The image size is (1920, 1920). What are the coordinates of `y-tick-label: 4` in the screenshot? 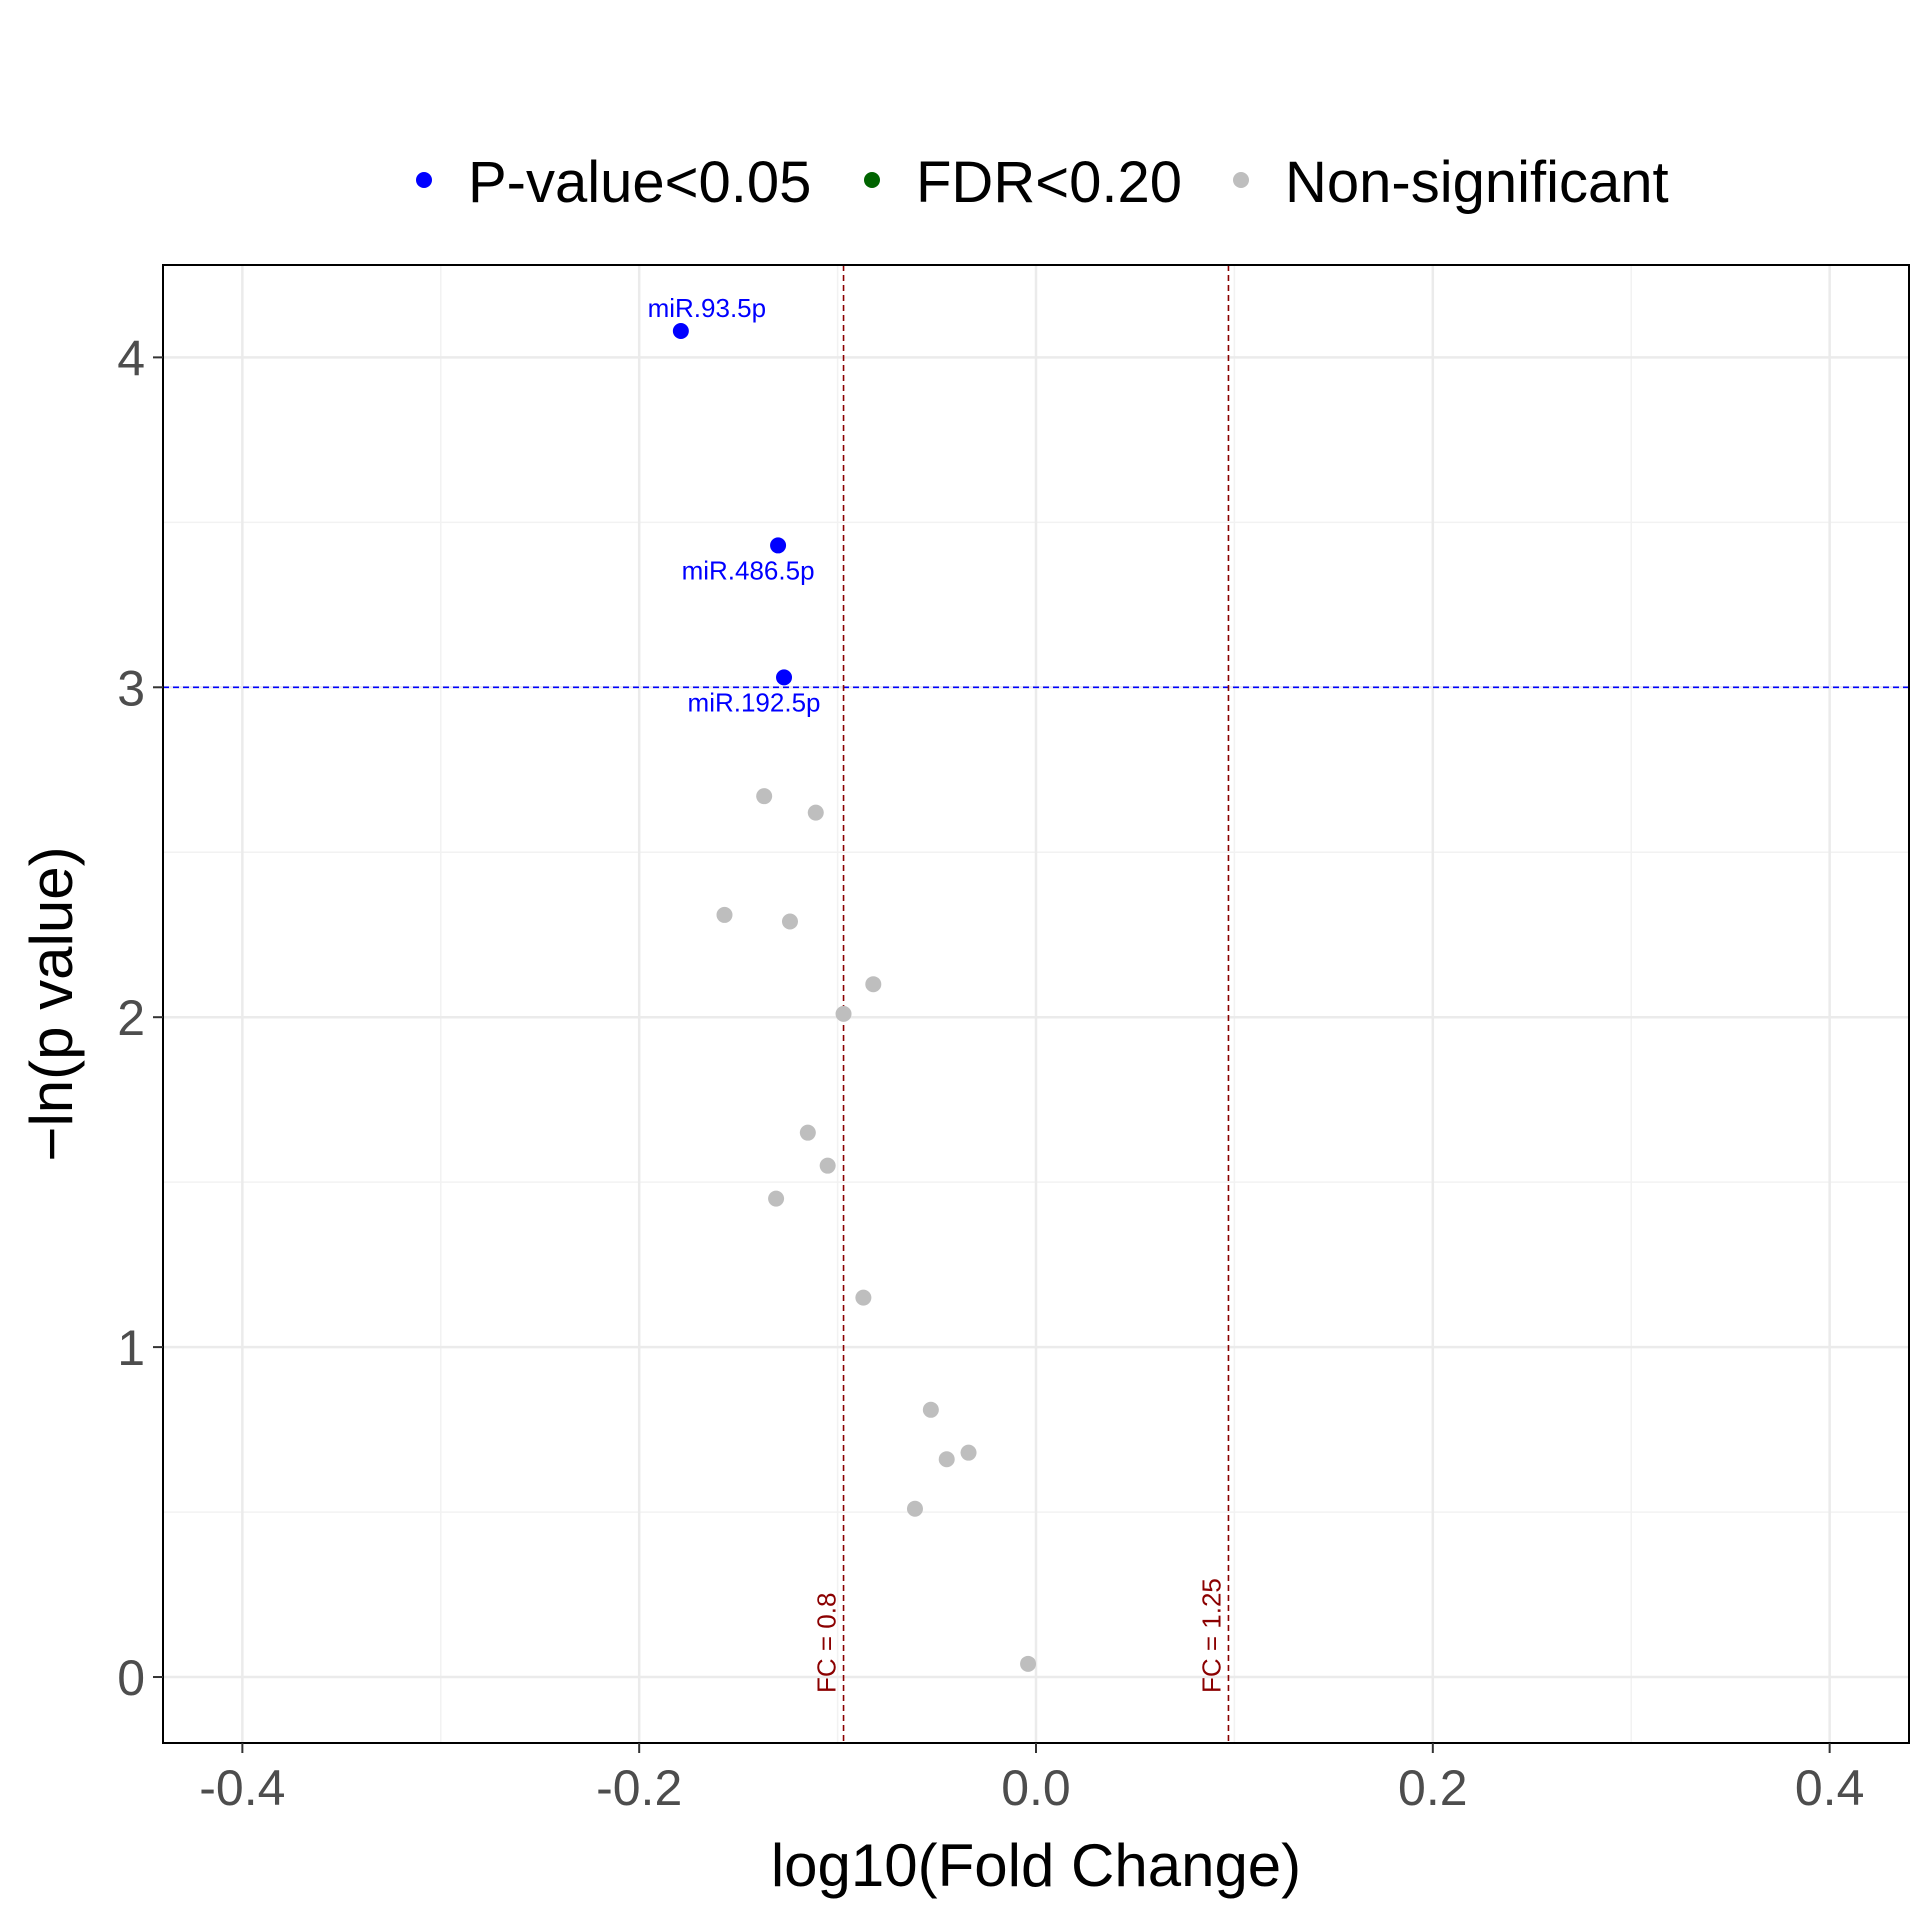 It's located at (131, 358).